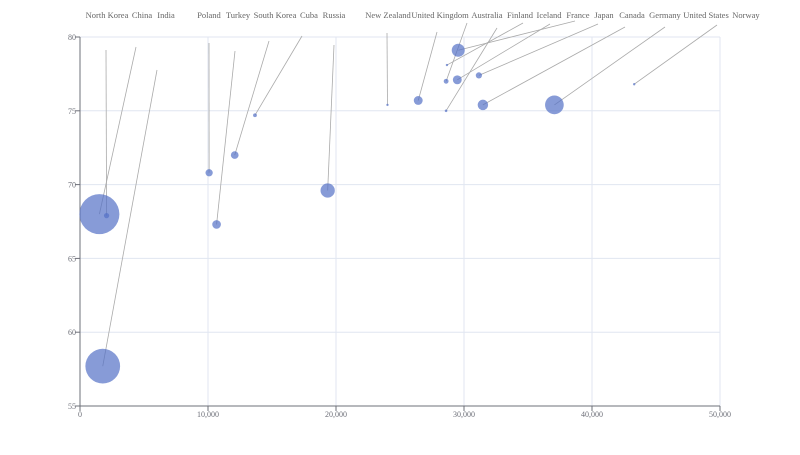 The height and width of the screenshot is (455, 800). I want to click on label-line-turkey, so click(226, 137).